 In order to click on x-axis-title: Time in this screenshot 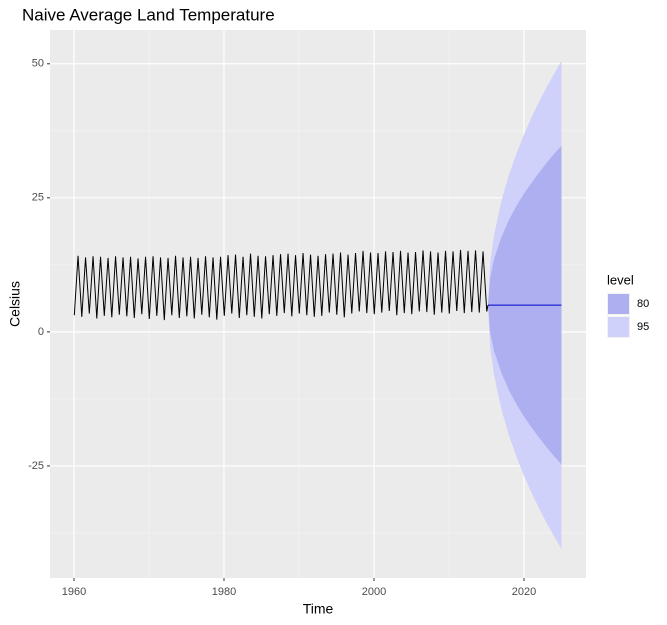, I will do `click(318, 609)`.